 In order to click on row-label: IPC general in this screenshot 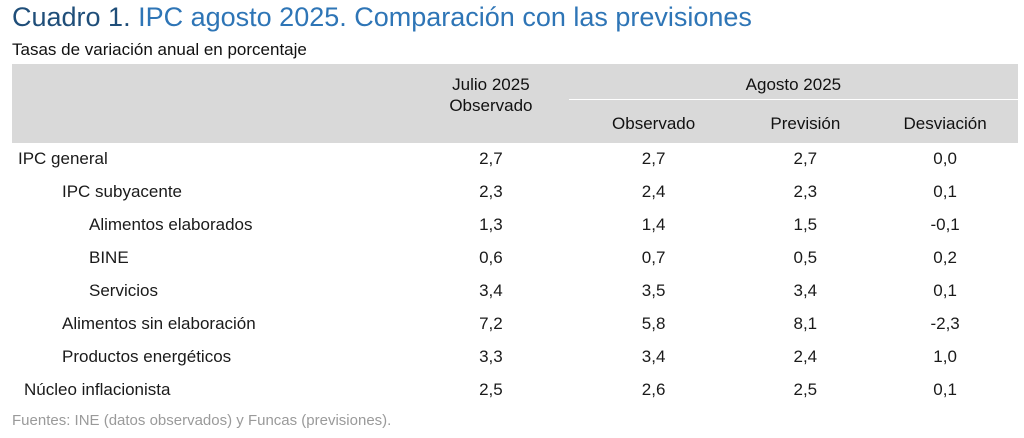, I will do `click(63, 159)`.